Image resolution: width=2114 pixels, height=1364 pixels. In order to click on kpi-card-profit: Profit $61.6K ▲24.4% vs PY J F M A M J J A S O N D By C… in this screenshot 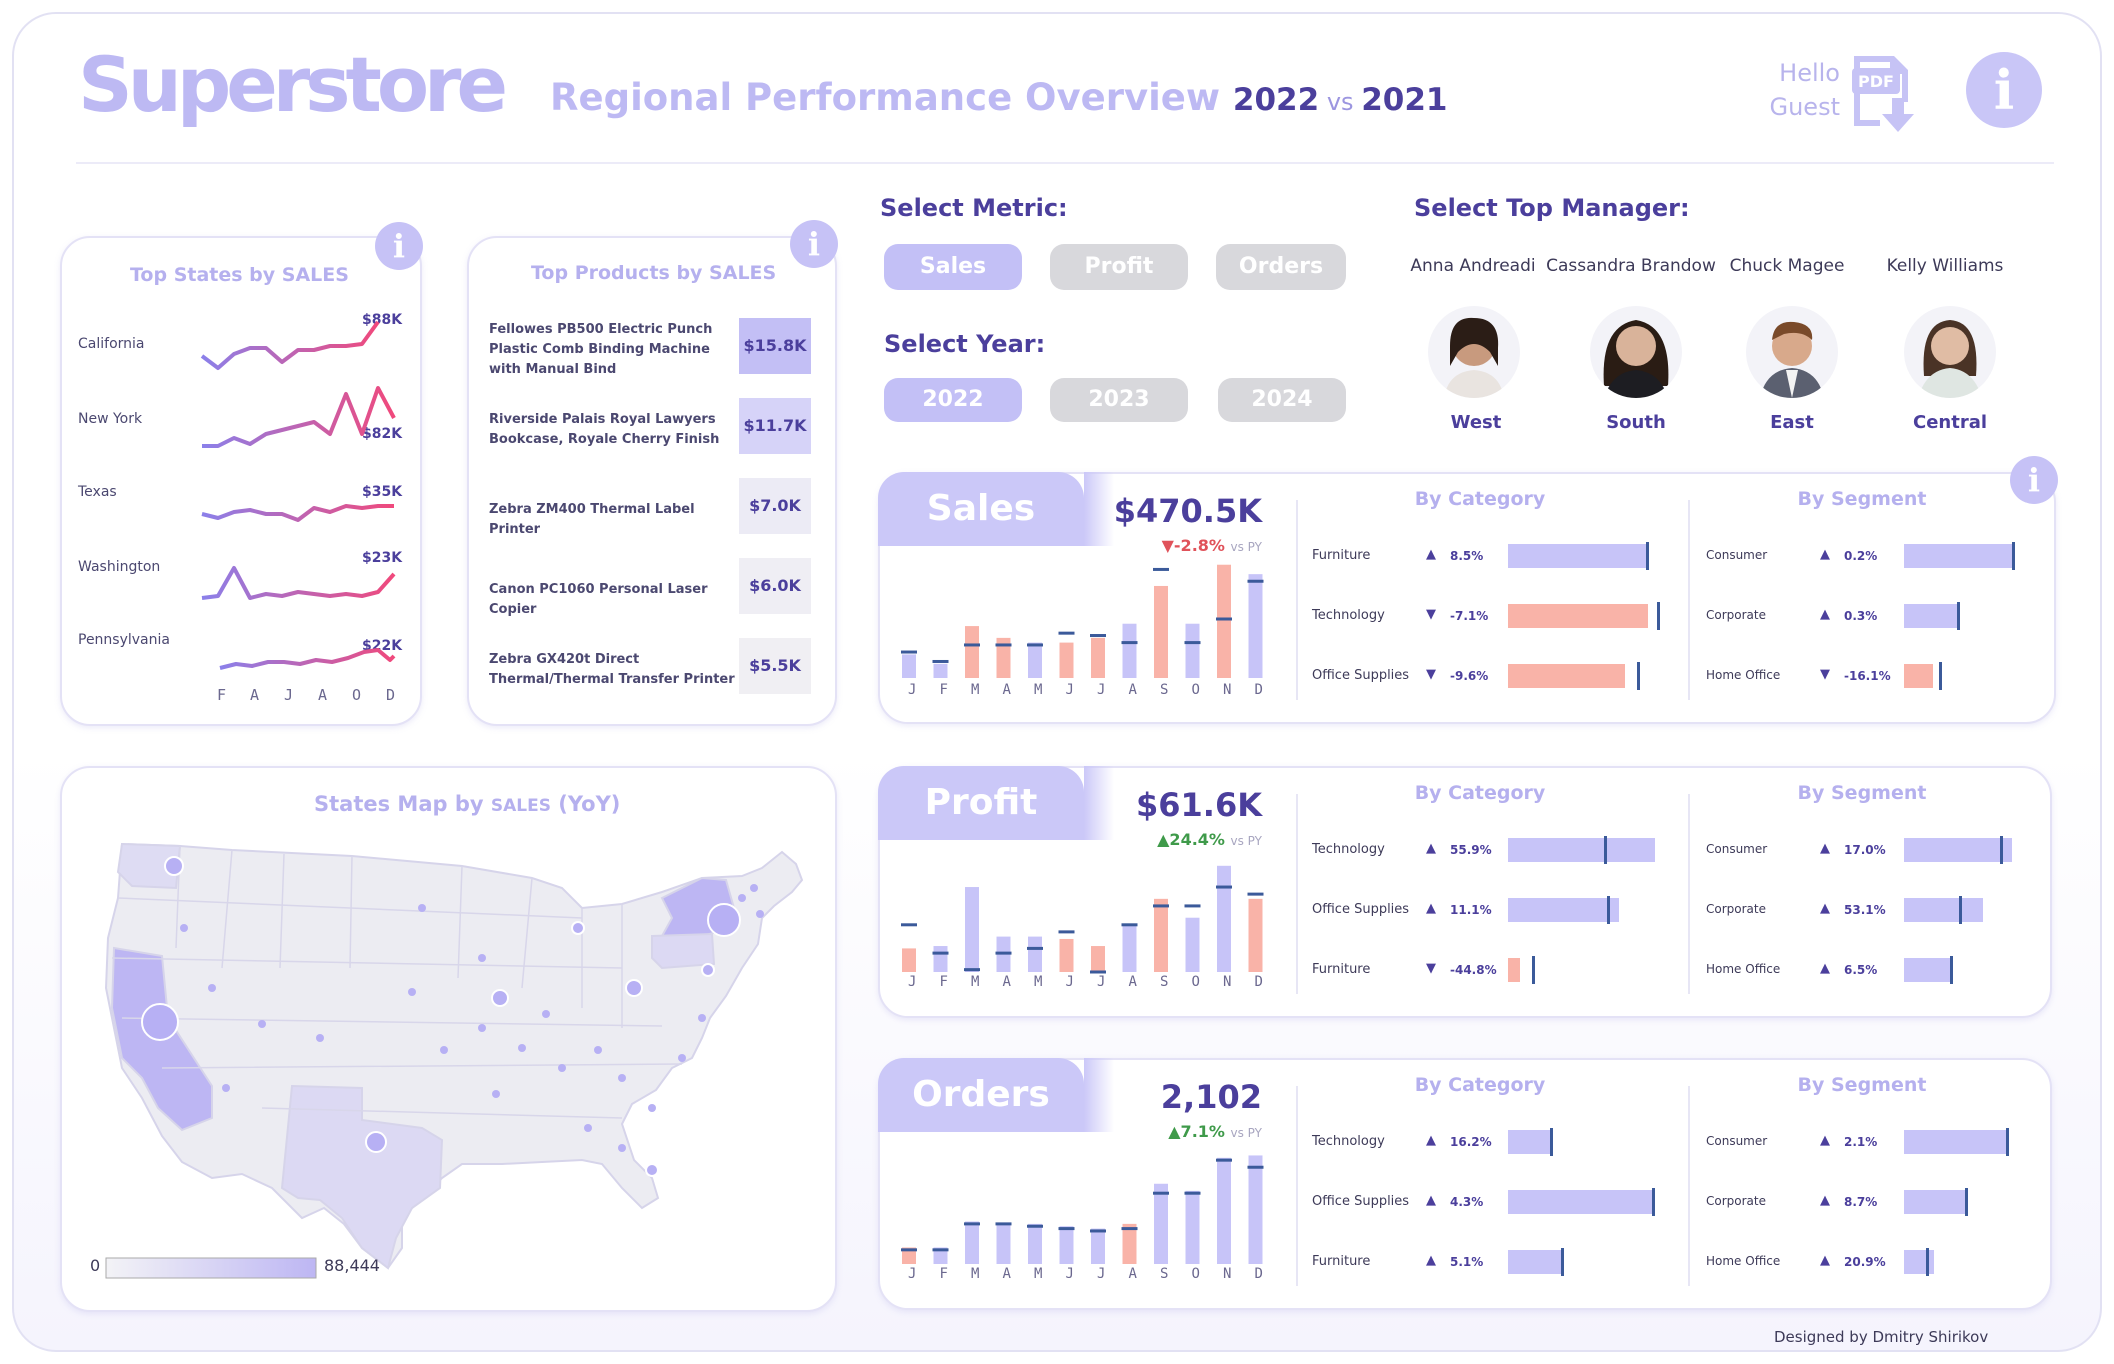, I will do `click(1465, 892)`.